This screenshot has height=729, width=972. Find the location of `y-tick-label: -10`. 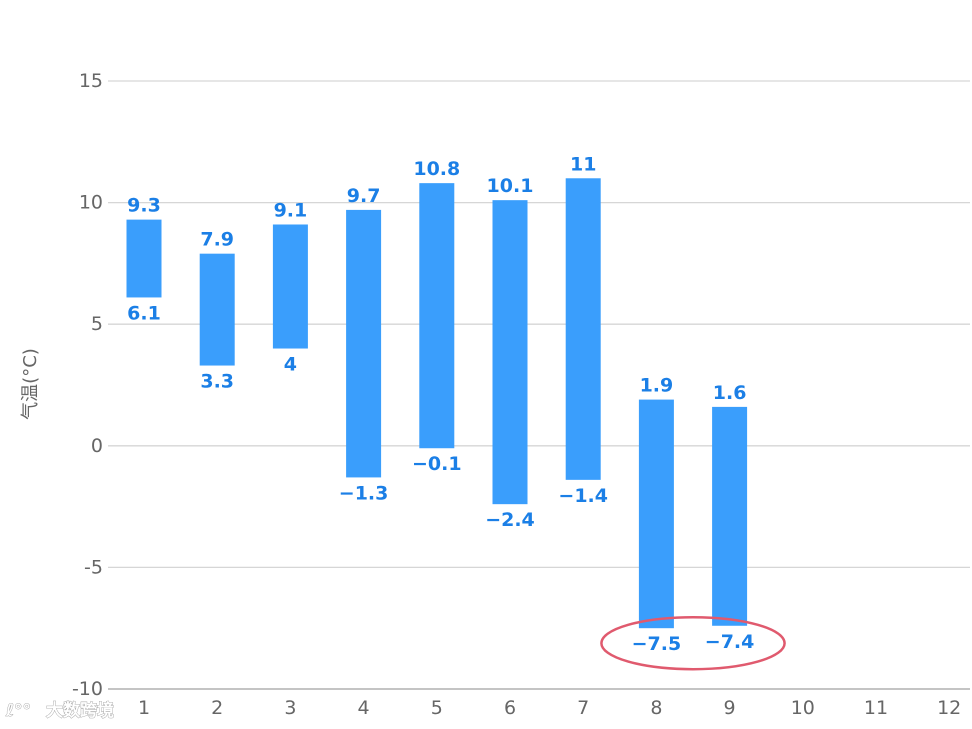

y-tick-label: -10 is located at coordinates (87, 689).